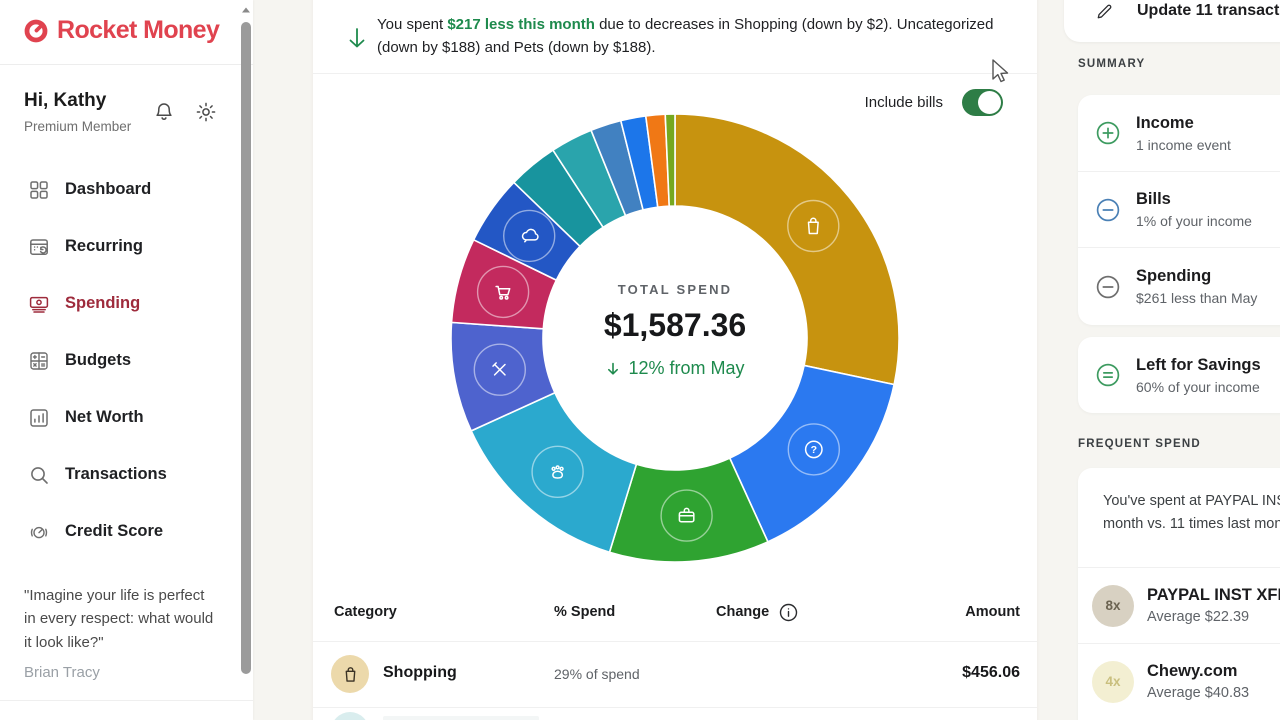 Image resolution: width=1280 pixels, height=720 pixels. What do you see at coordinates (557, 471) in the screenshot?
I see `paw-icon` at bounding box center [557, 471].